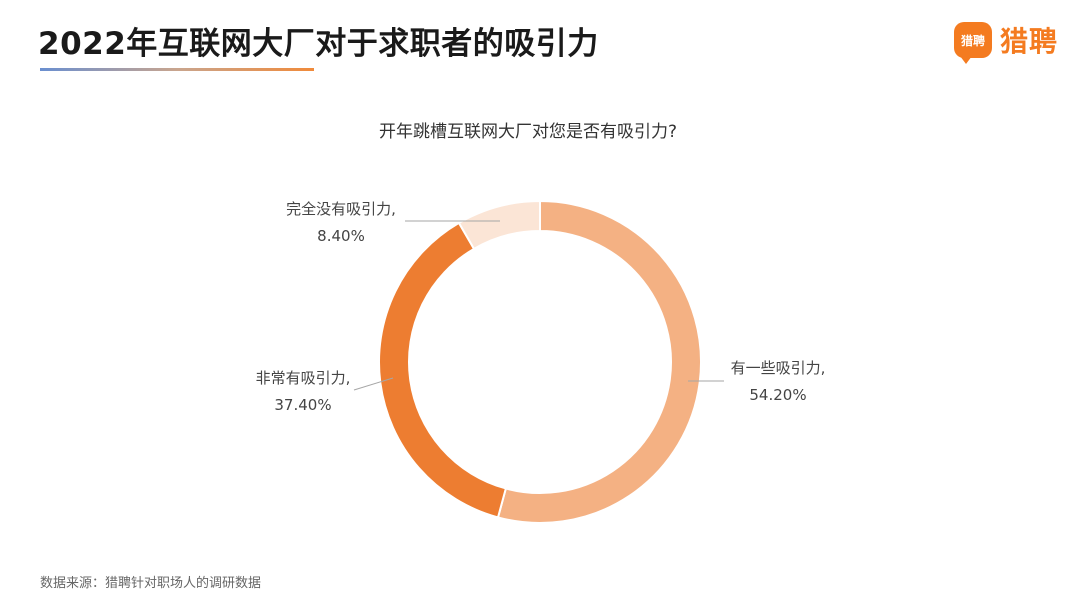 The image size is (1080, 608). Describe the element at coordinates (341, 236) in the screenshot. I see `slice-value-label: 8.40%` at that location.